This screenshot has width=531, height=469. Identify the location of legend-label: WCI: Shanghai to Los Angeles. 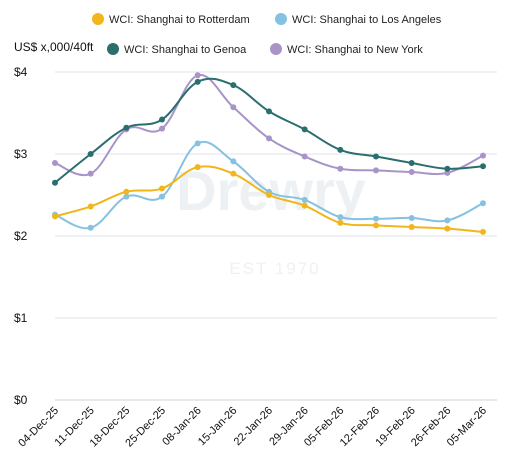
(367, 20).